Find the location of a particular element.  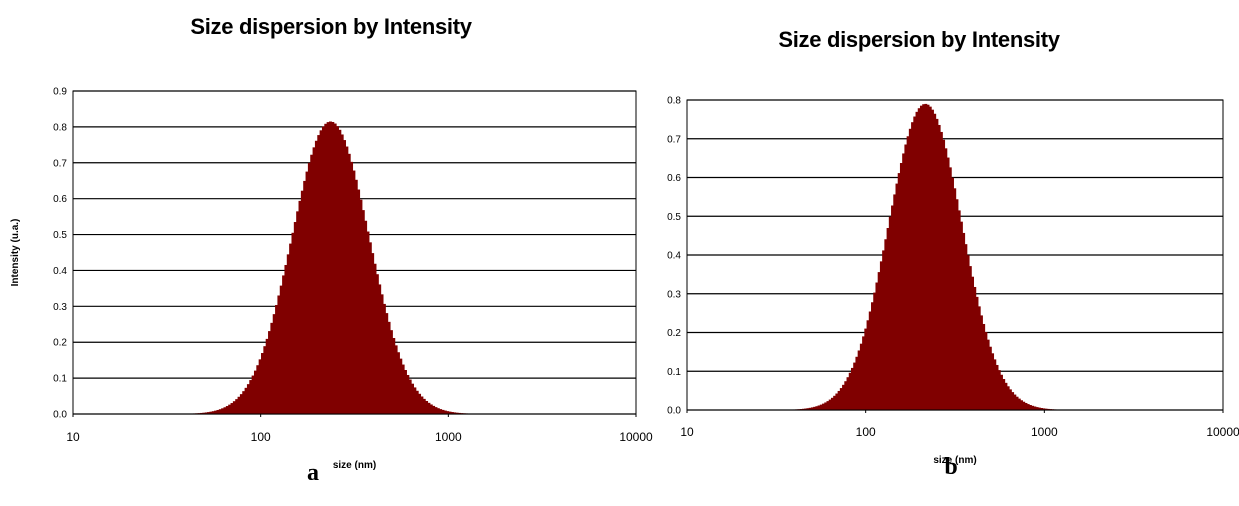

y-tick-label: 0.4 is located at coordinates (60, 271).